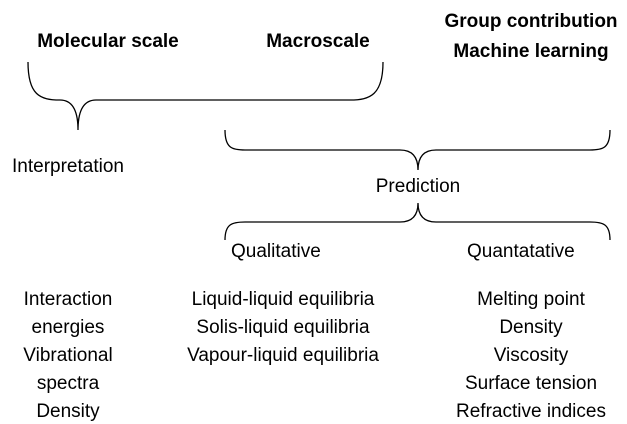 This screenshot has height=424, width=627. Describe the element at coordinates (531, 355) in the screenshot. I see `item: Viscosity` at that location.